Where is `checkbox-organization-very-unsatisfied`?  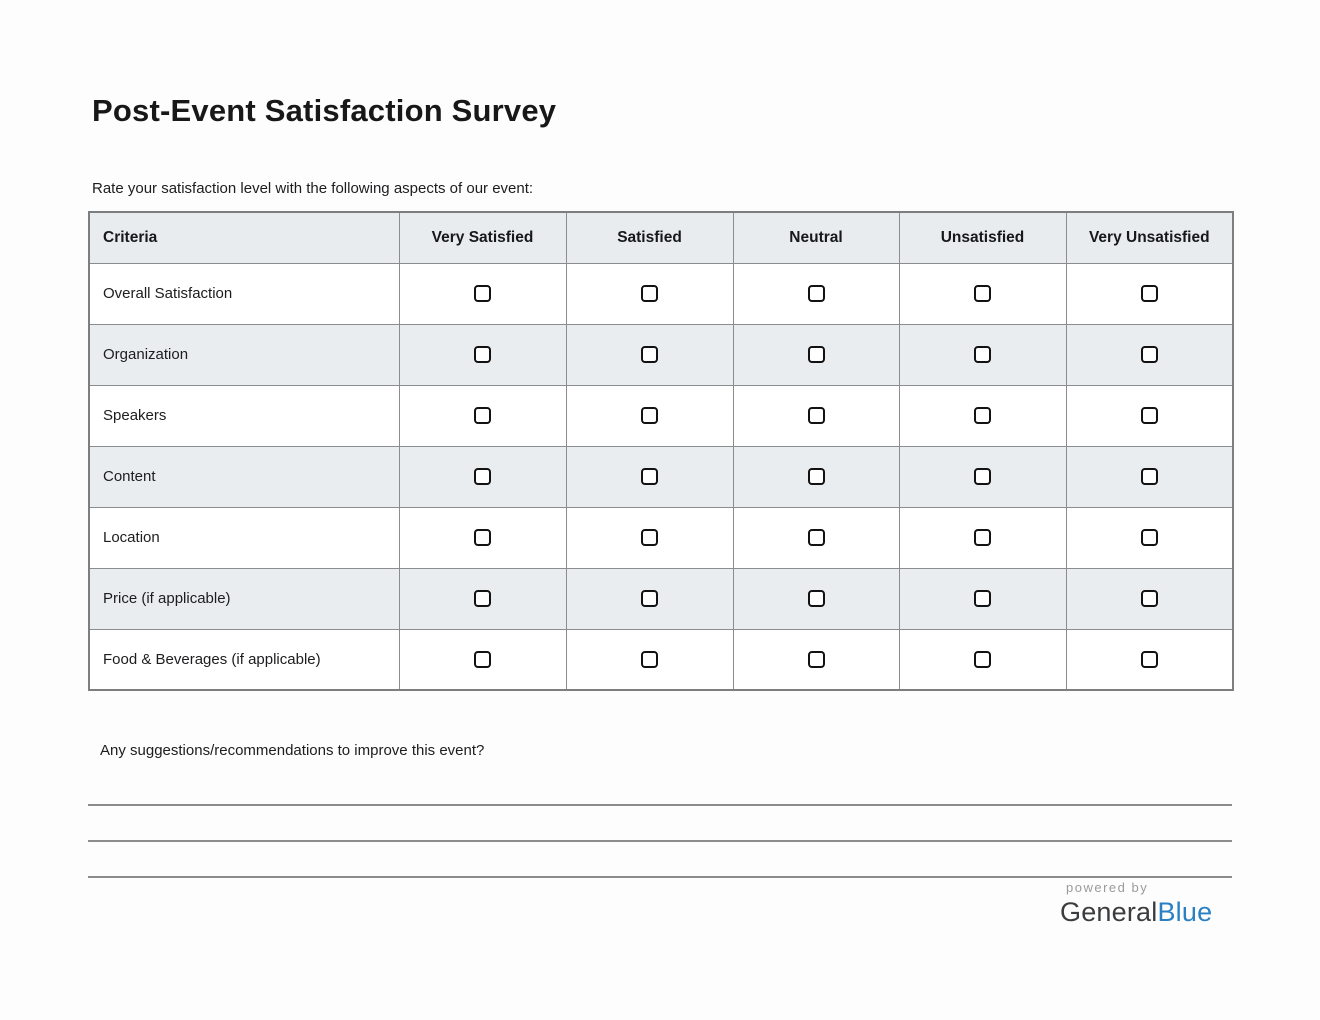
checkbox-organization-very-unsatisfied is located at coordinates (1149, 355).